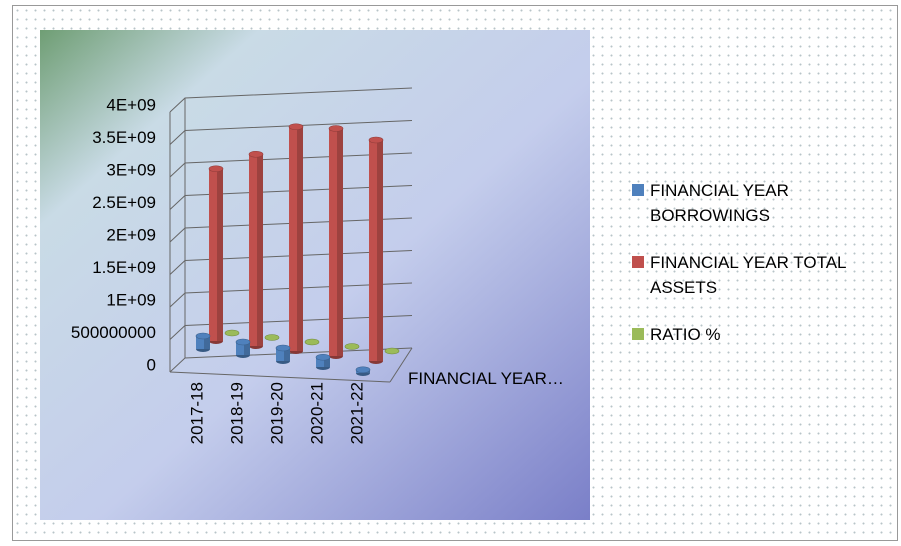 This screenshot has width=901, height=546. I want to click on bar-body, so click(323, 362).